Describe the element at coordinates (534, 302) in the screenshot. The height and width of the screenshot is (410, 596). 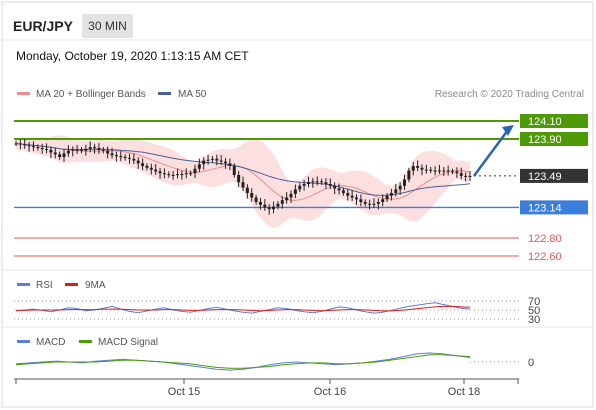
I see `rsi-reference-label: 70` at that location.